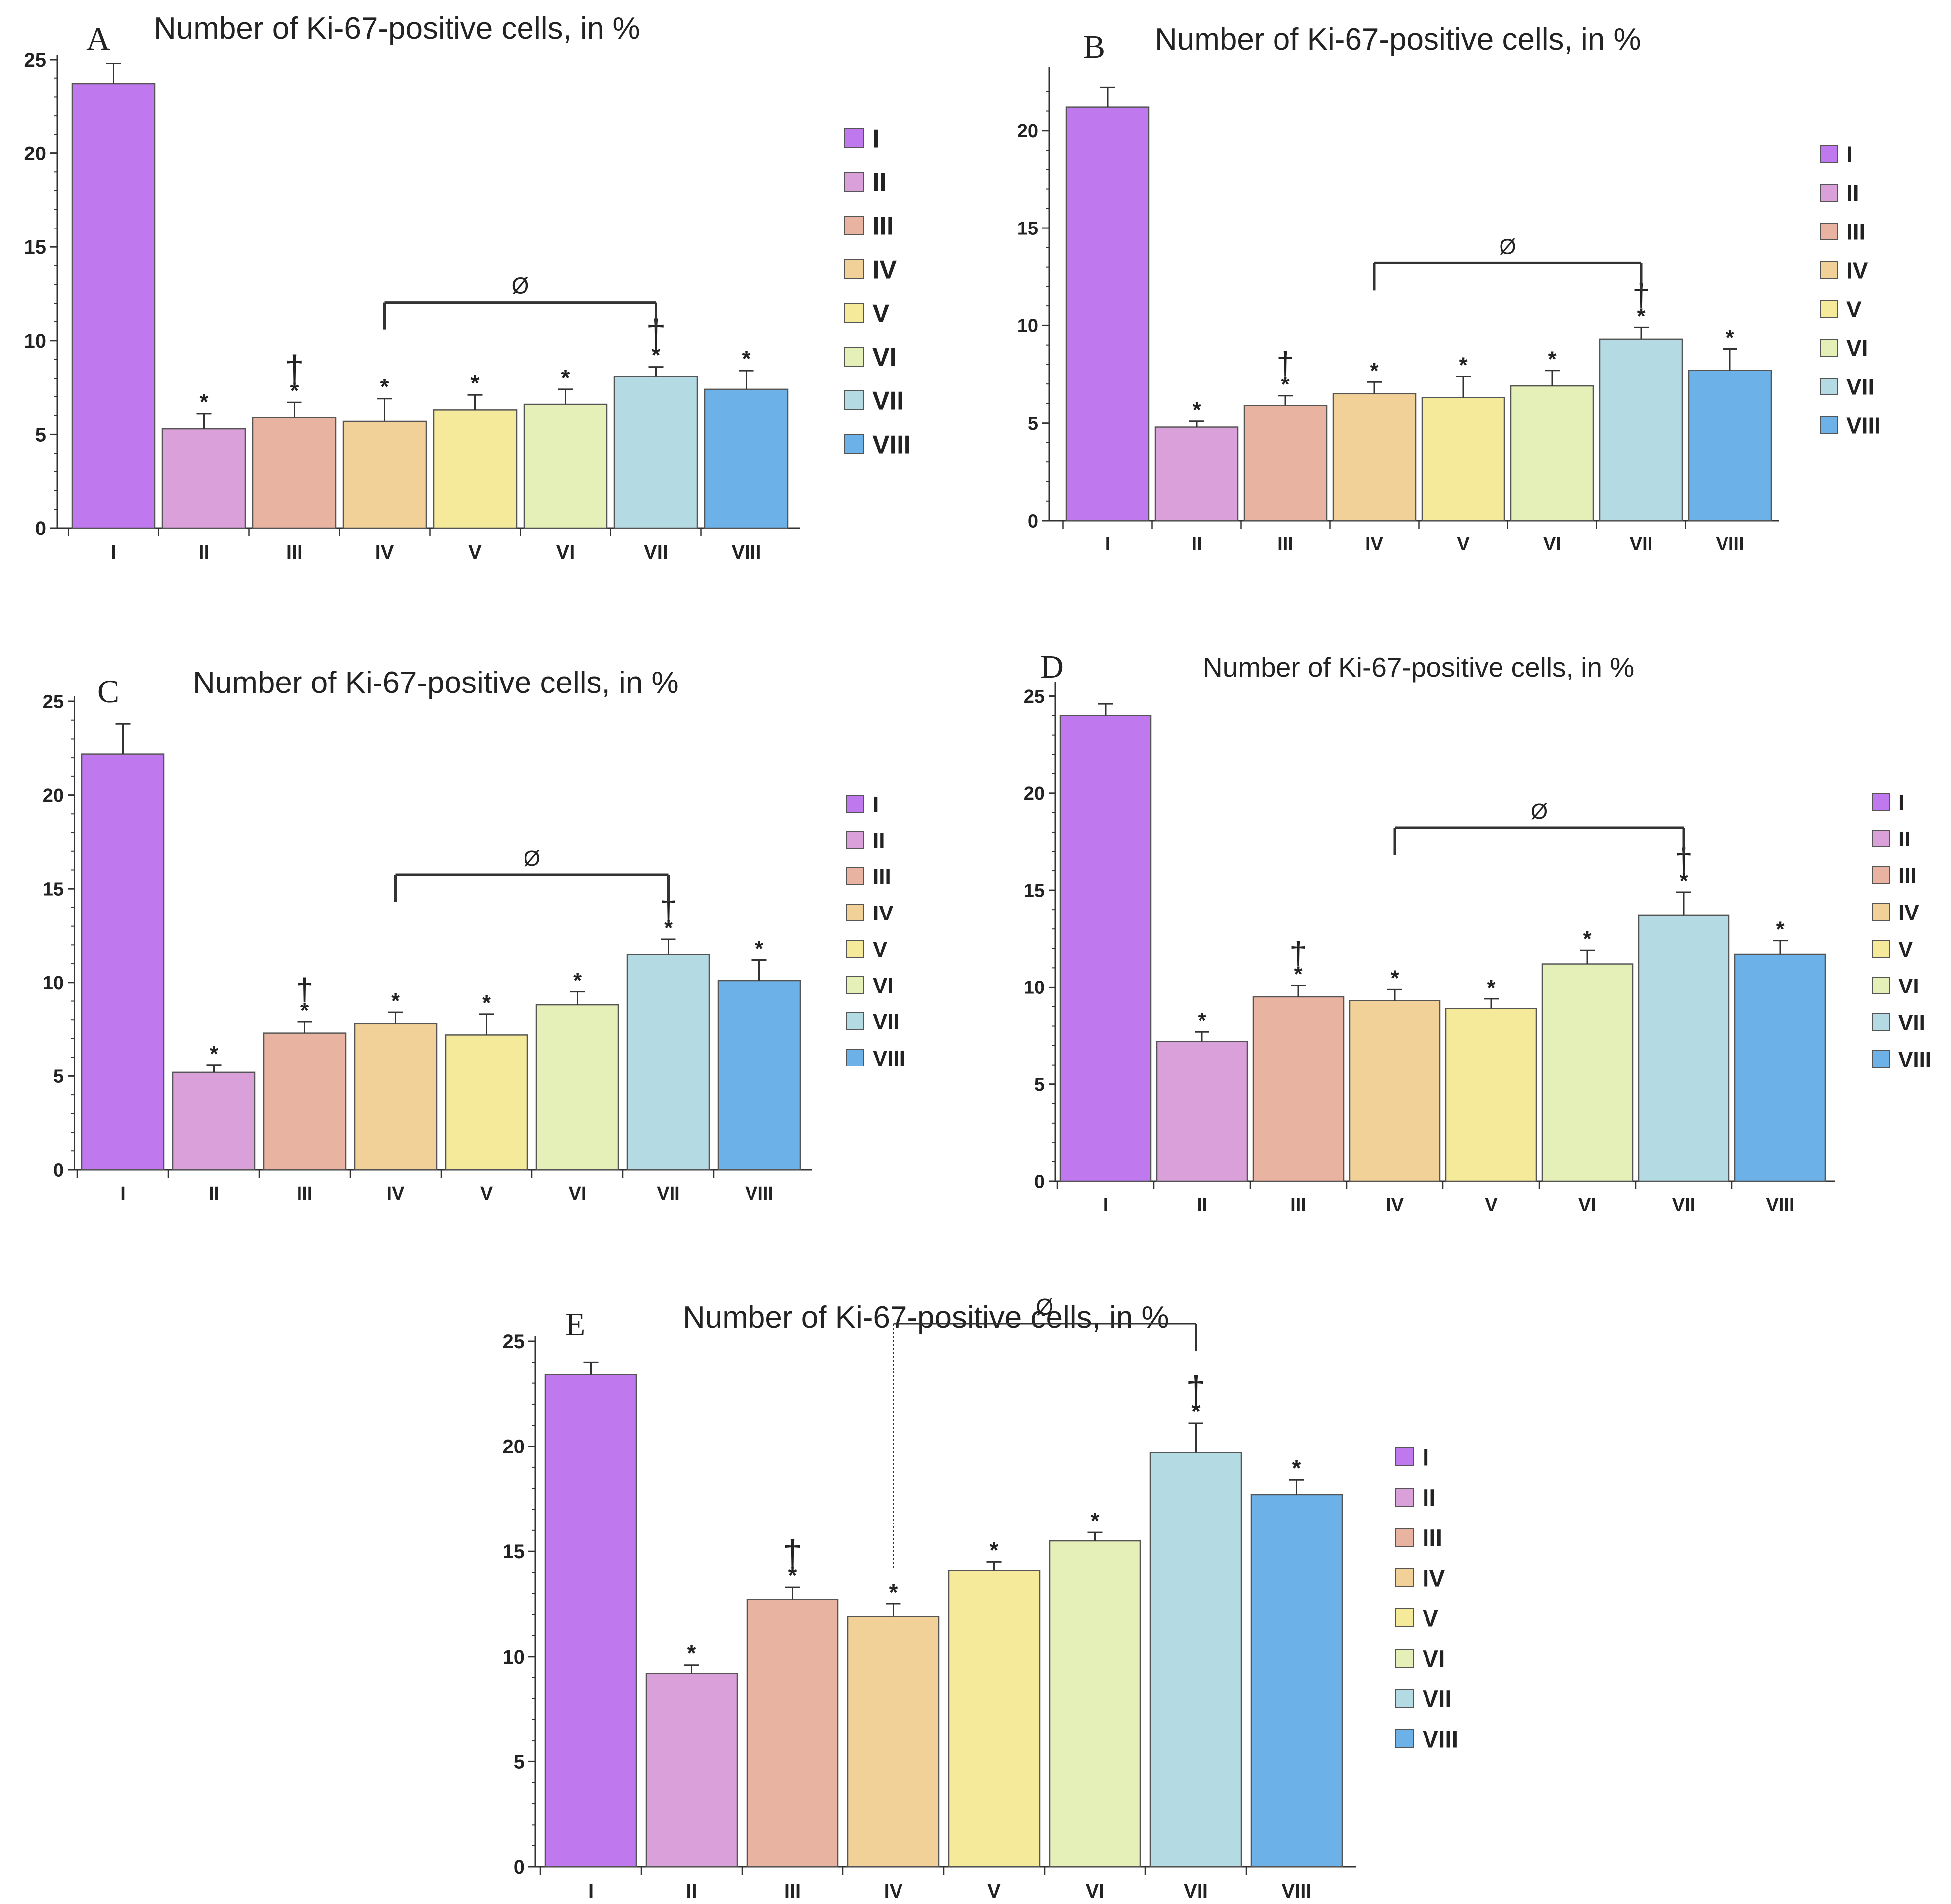 The height and width of the screenshot is (1904, 1951). Describe the element at coordinates (1881, 1022) in the screenshot. I see `legend-swatch-vii` at that location.